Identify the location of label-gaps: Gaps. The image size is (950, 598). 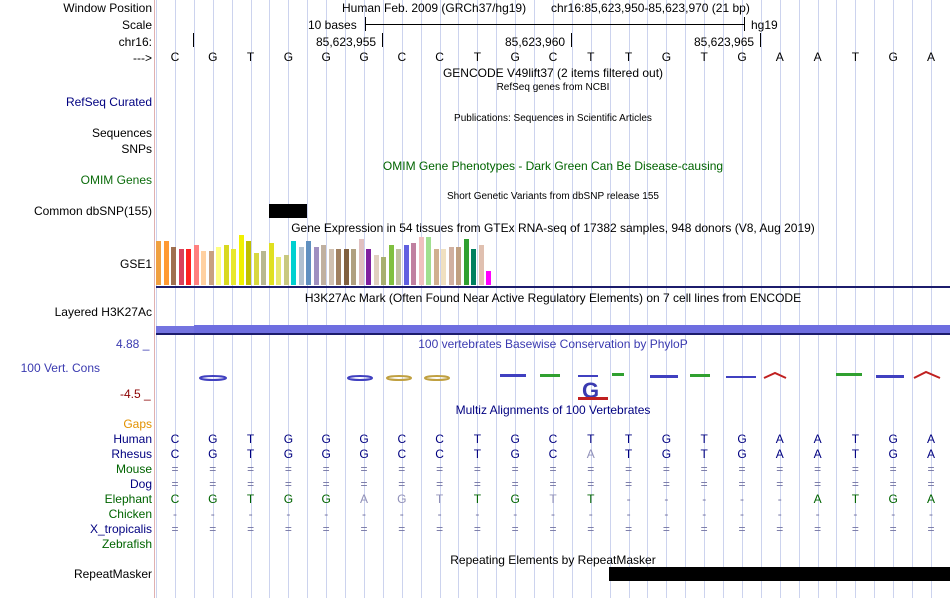
(137, 424).